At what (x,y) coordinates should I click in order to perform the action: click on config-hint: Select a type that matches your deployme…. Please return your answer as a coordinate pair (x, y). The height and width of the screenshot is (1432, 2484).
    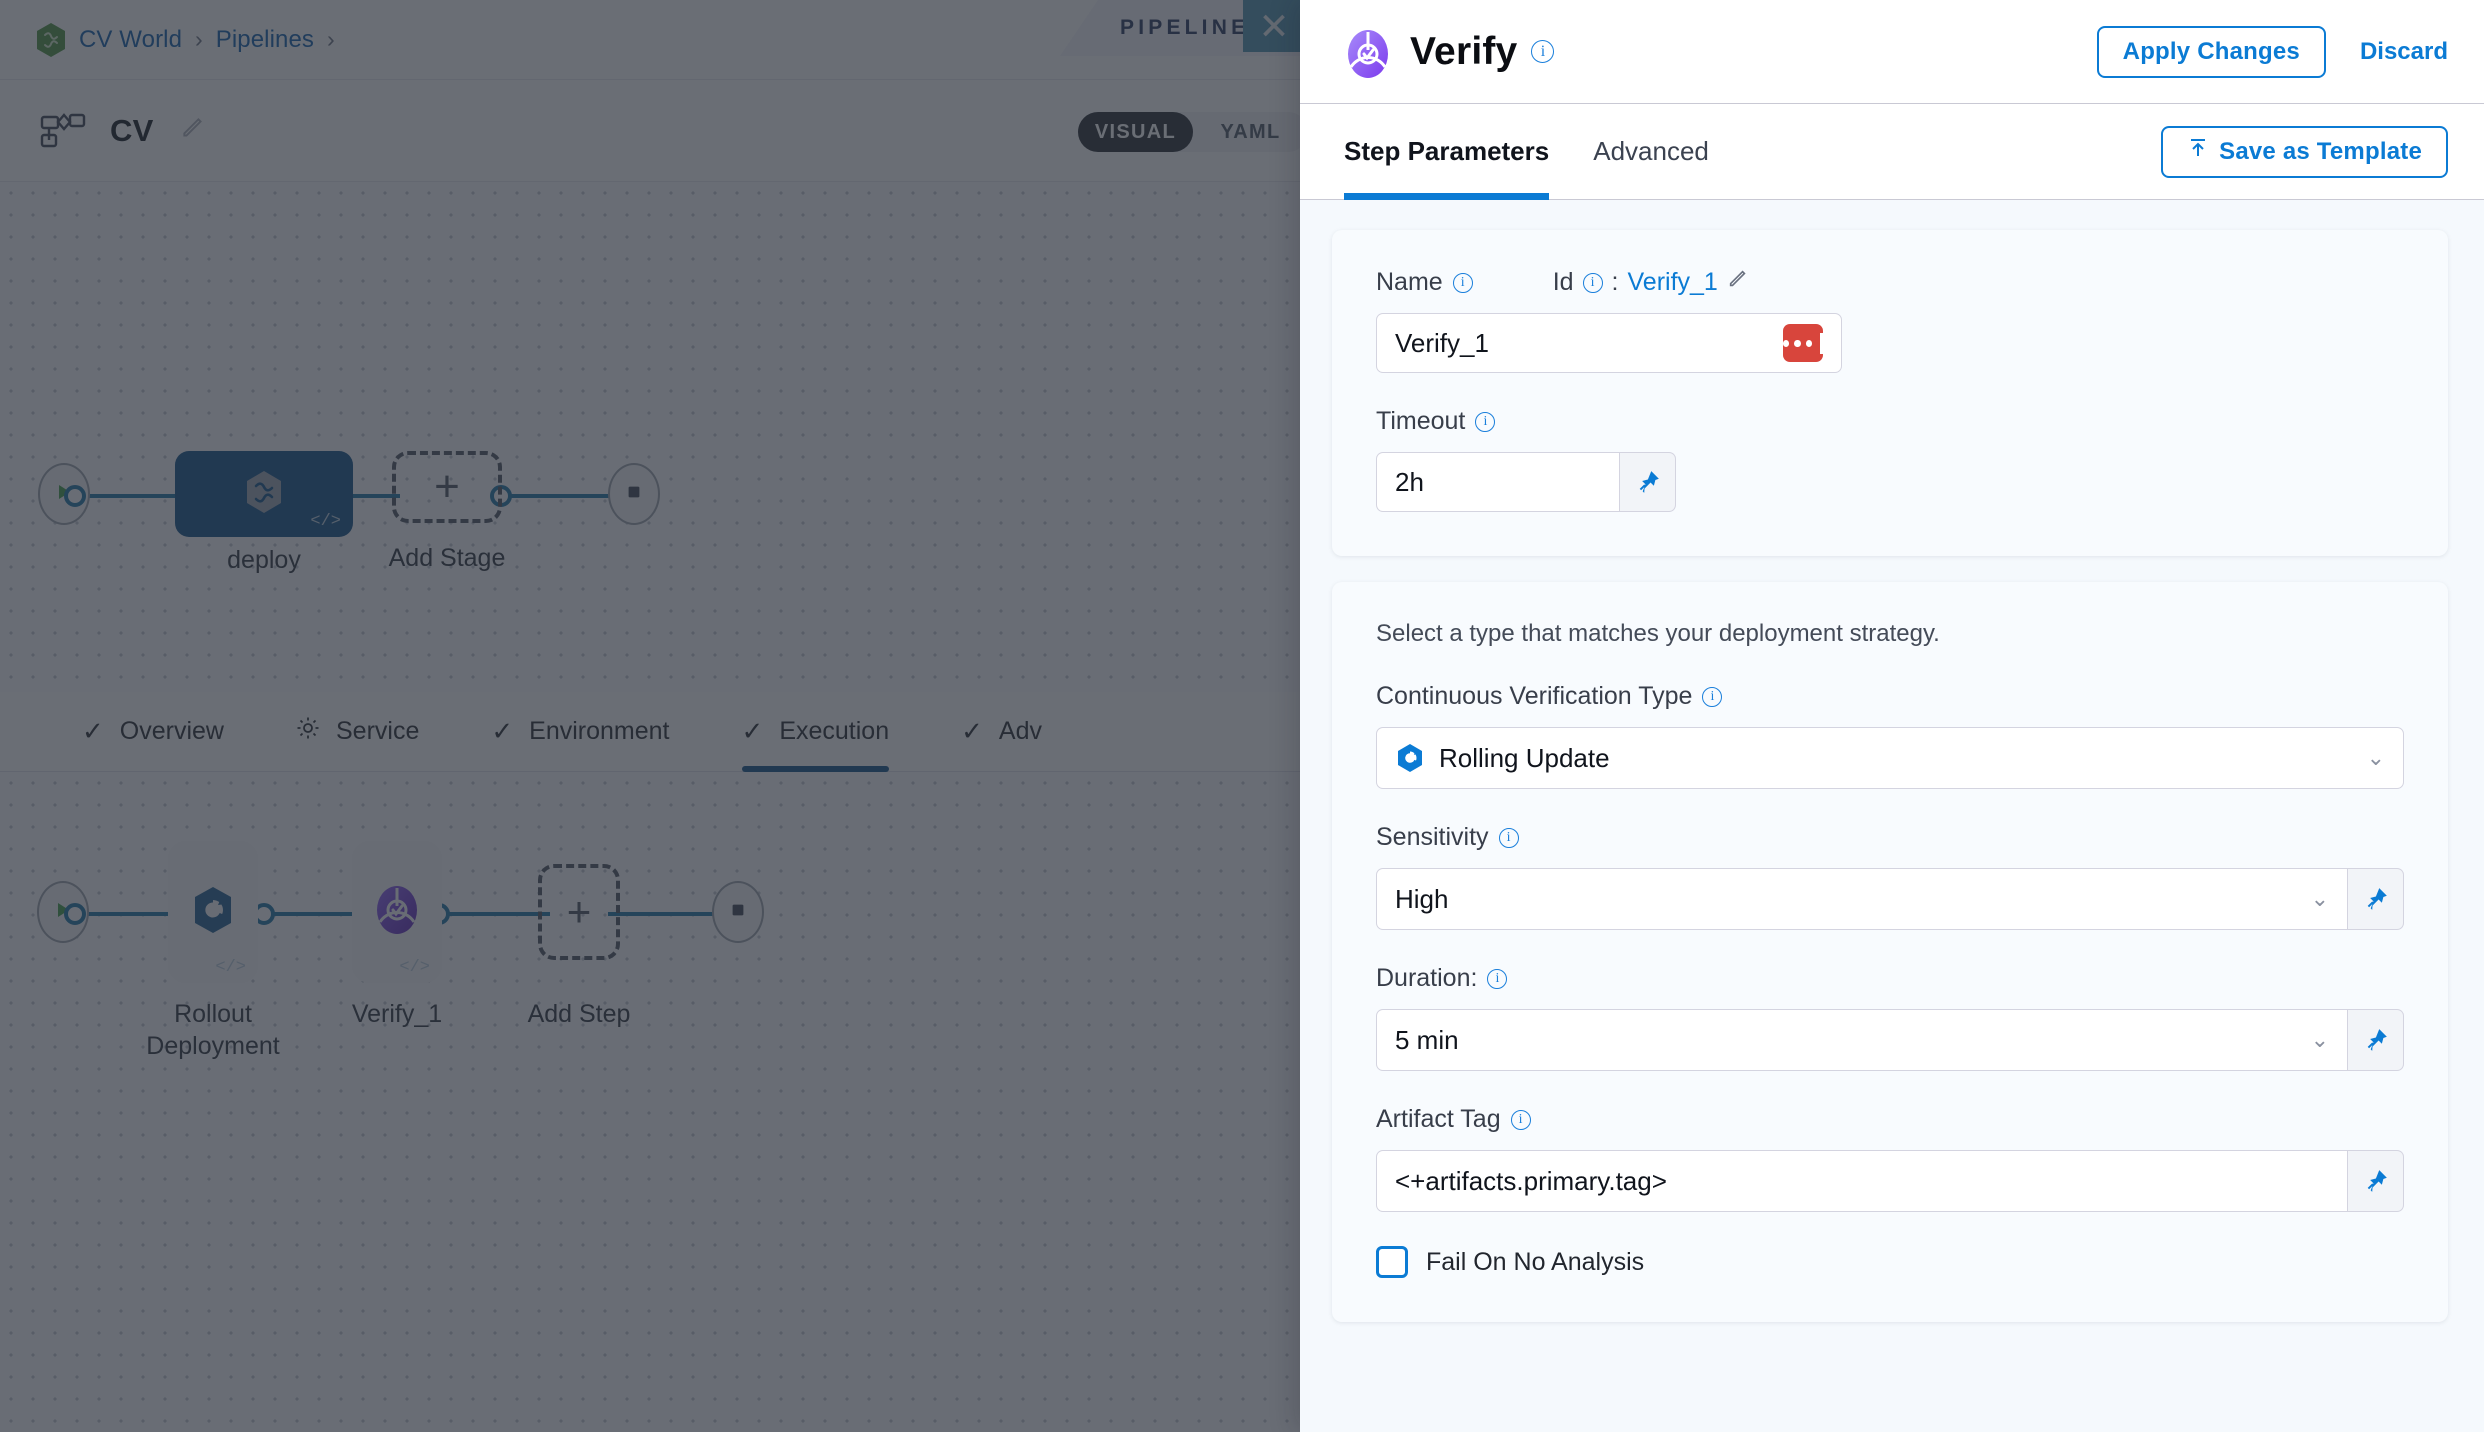
    Looking at the image, I should click on (1658, 633).